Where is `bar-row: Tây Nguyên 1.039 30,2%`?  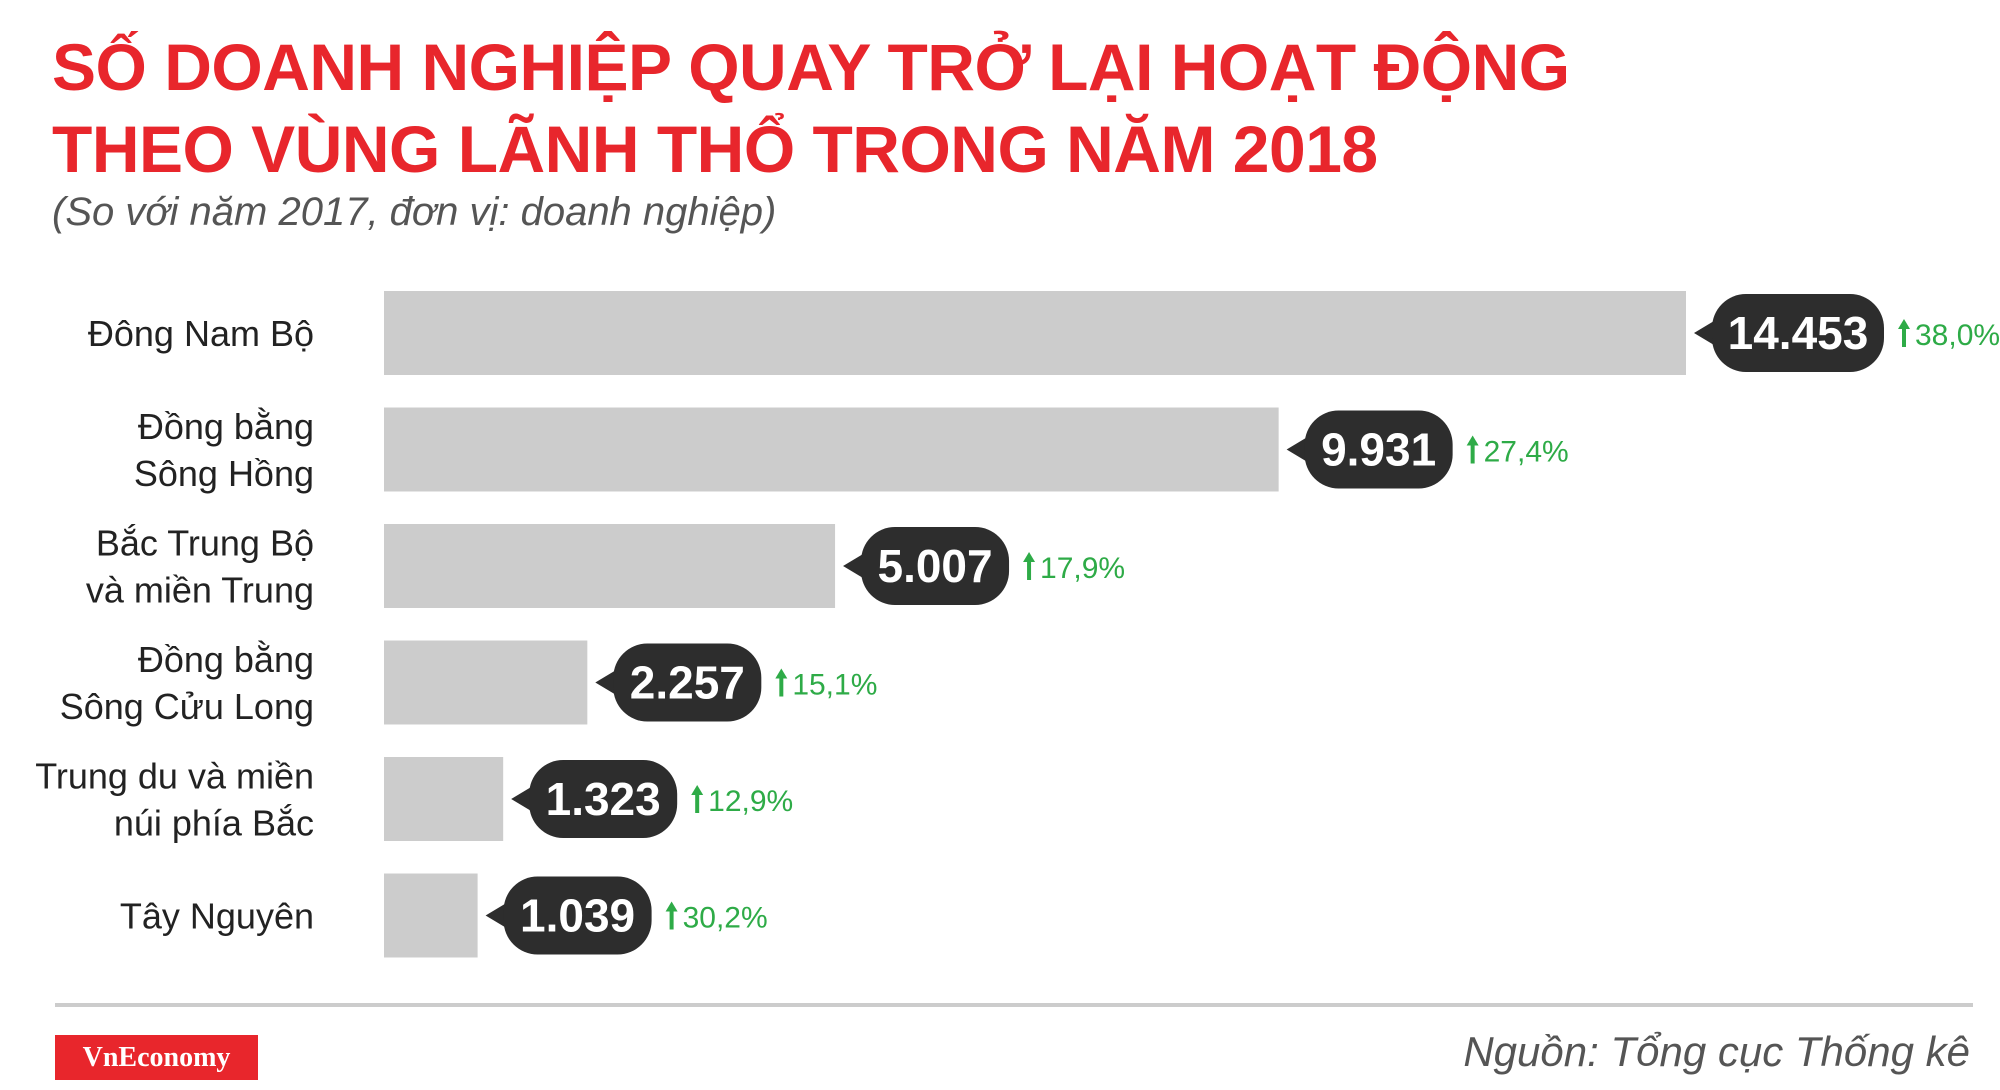 bar-row: Tây Nguyên 1.039 30,2% is located at coordinates (444, 915).